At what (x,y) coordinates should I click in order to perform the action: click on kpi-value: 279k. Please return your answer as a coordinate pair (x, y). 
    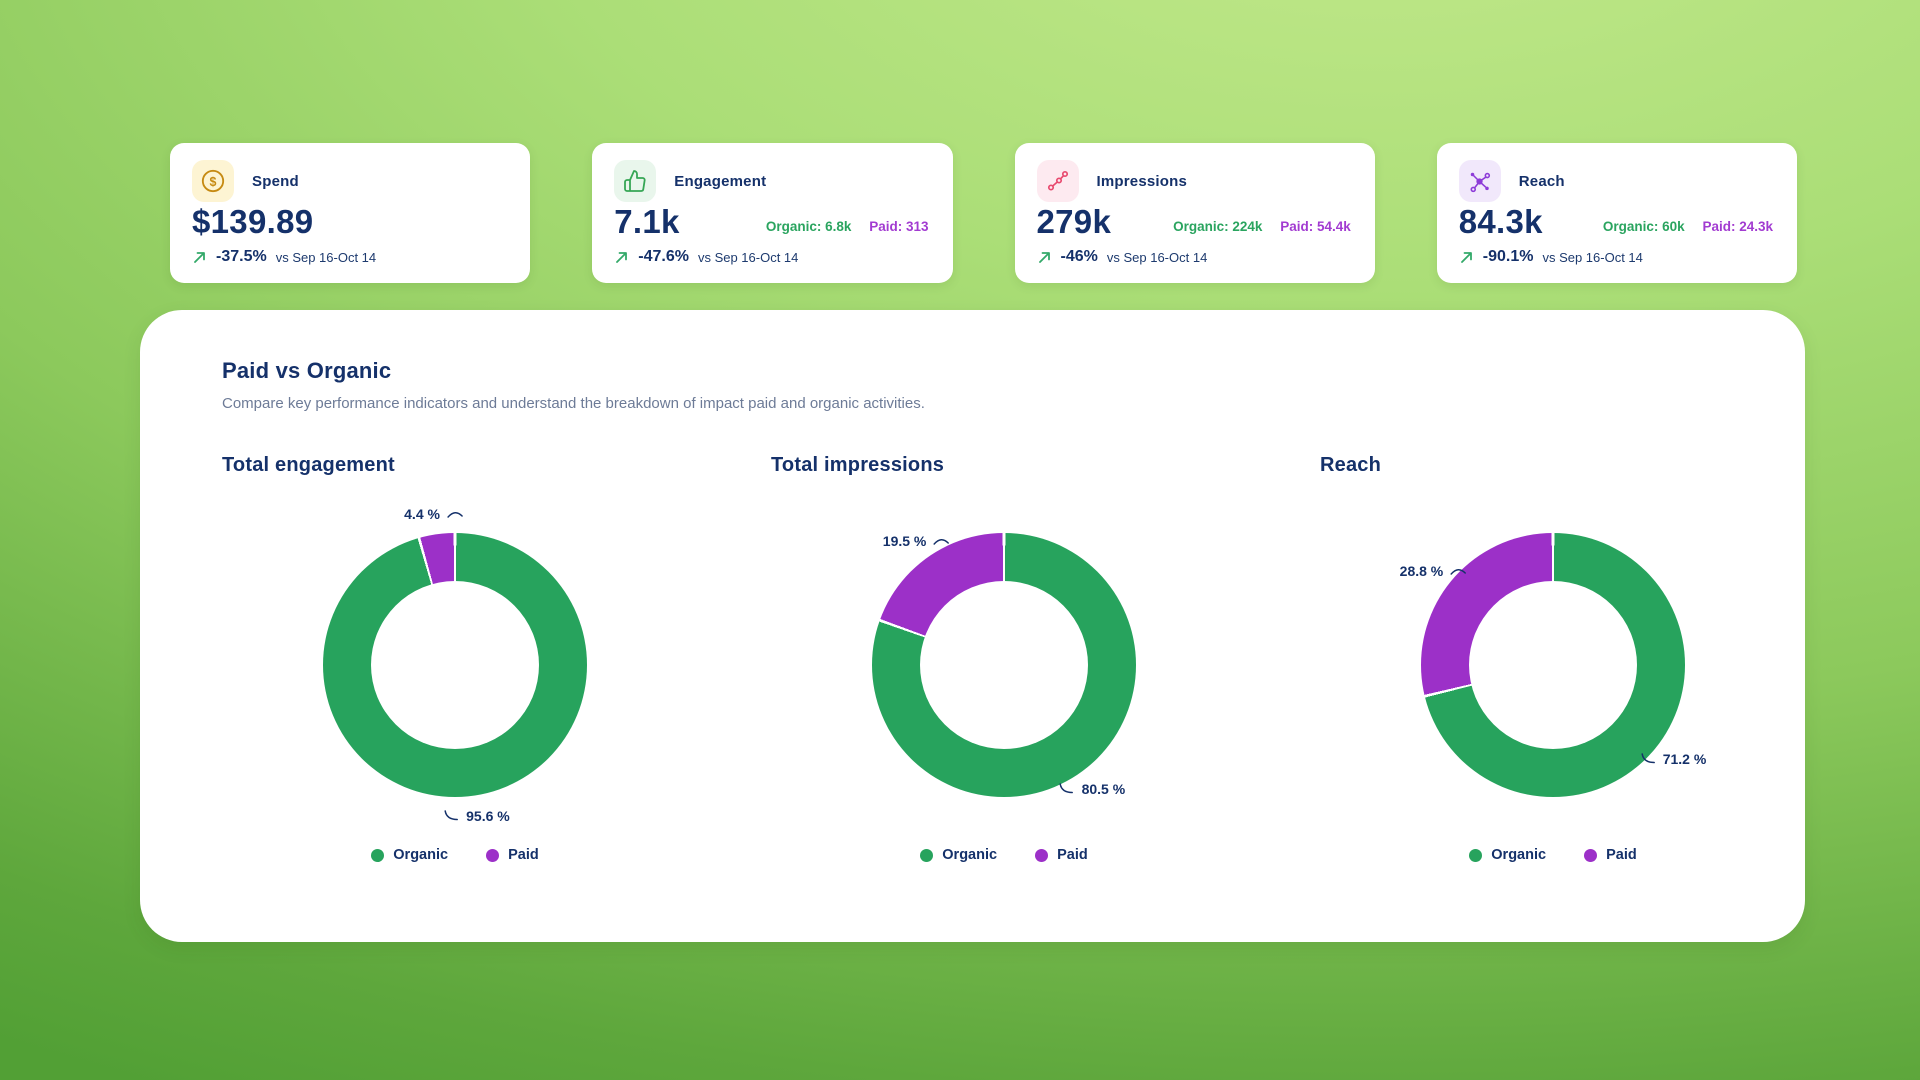
    Looking at the image, I should click on (1074, 221).